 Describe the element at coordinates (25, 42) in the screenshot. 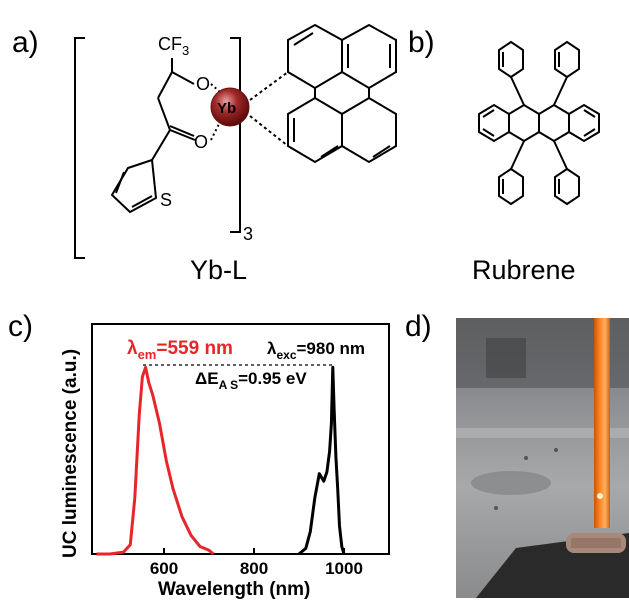

I see `panel-label-a: a)` at that location.